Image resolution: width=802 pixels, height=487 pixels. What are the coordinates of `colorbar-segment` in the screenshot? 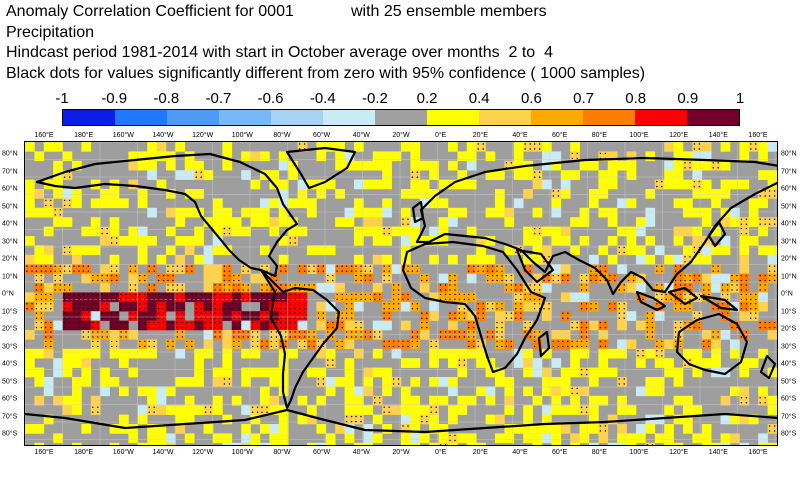 It's located at (89, 117).